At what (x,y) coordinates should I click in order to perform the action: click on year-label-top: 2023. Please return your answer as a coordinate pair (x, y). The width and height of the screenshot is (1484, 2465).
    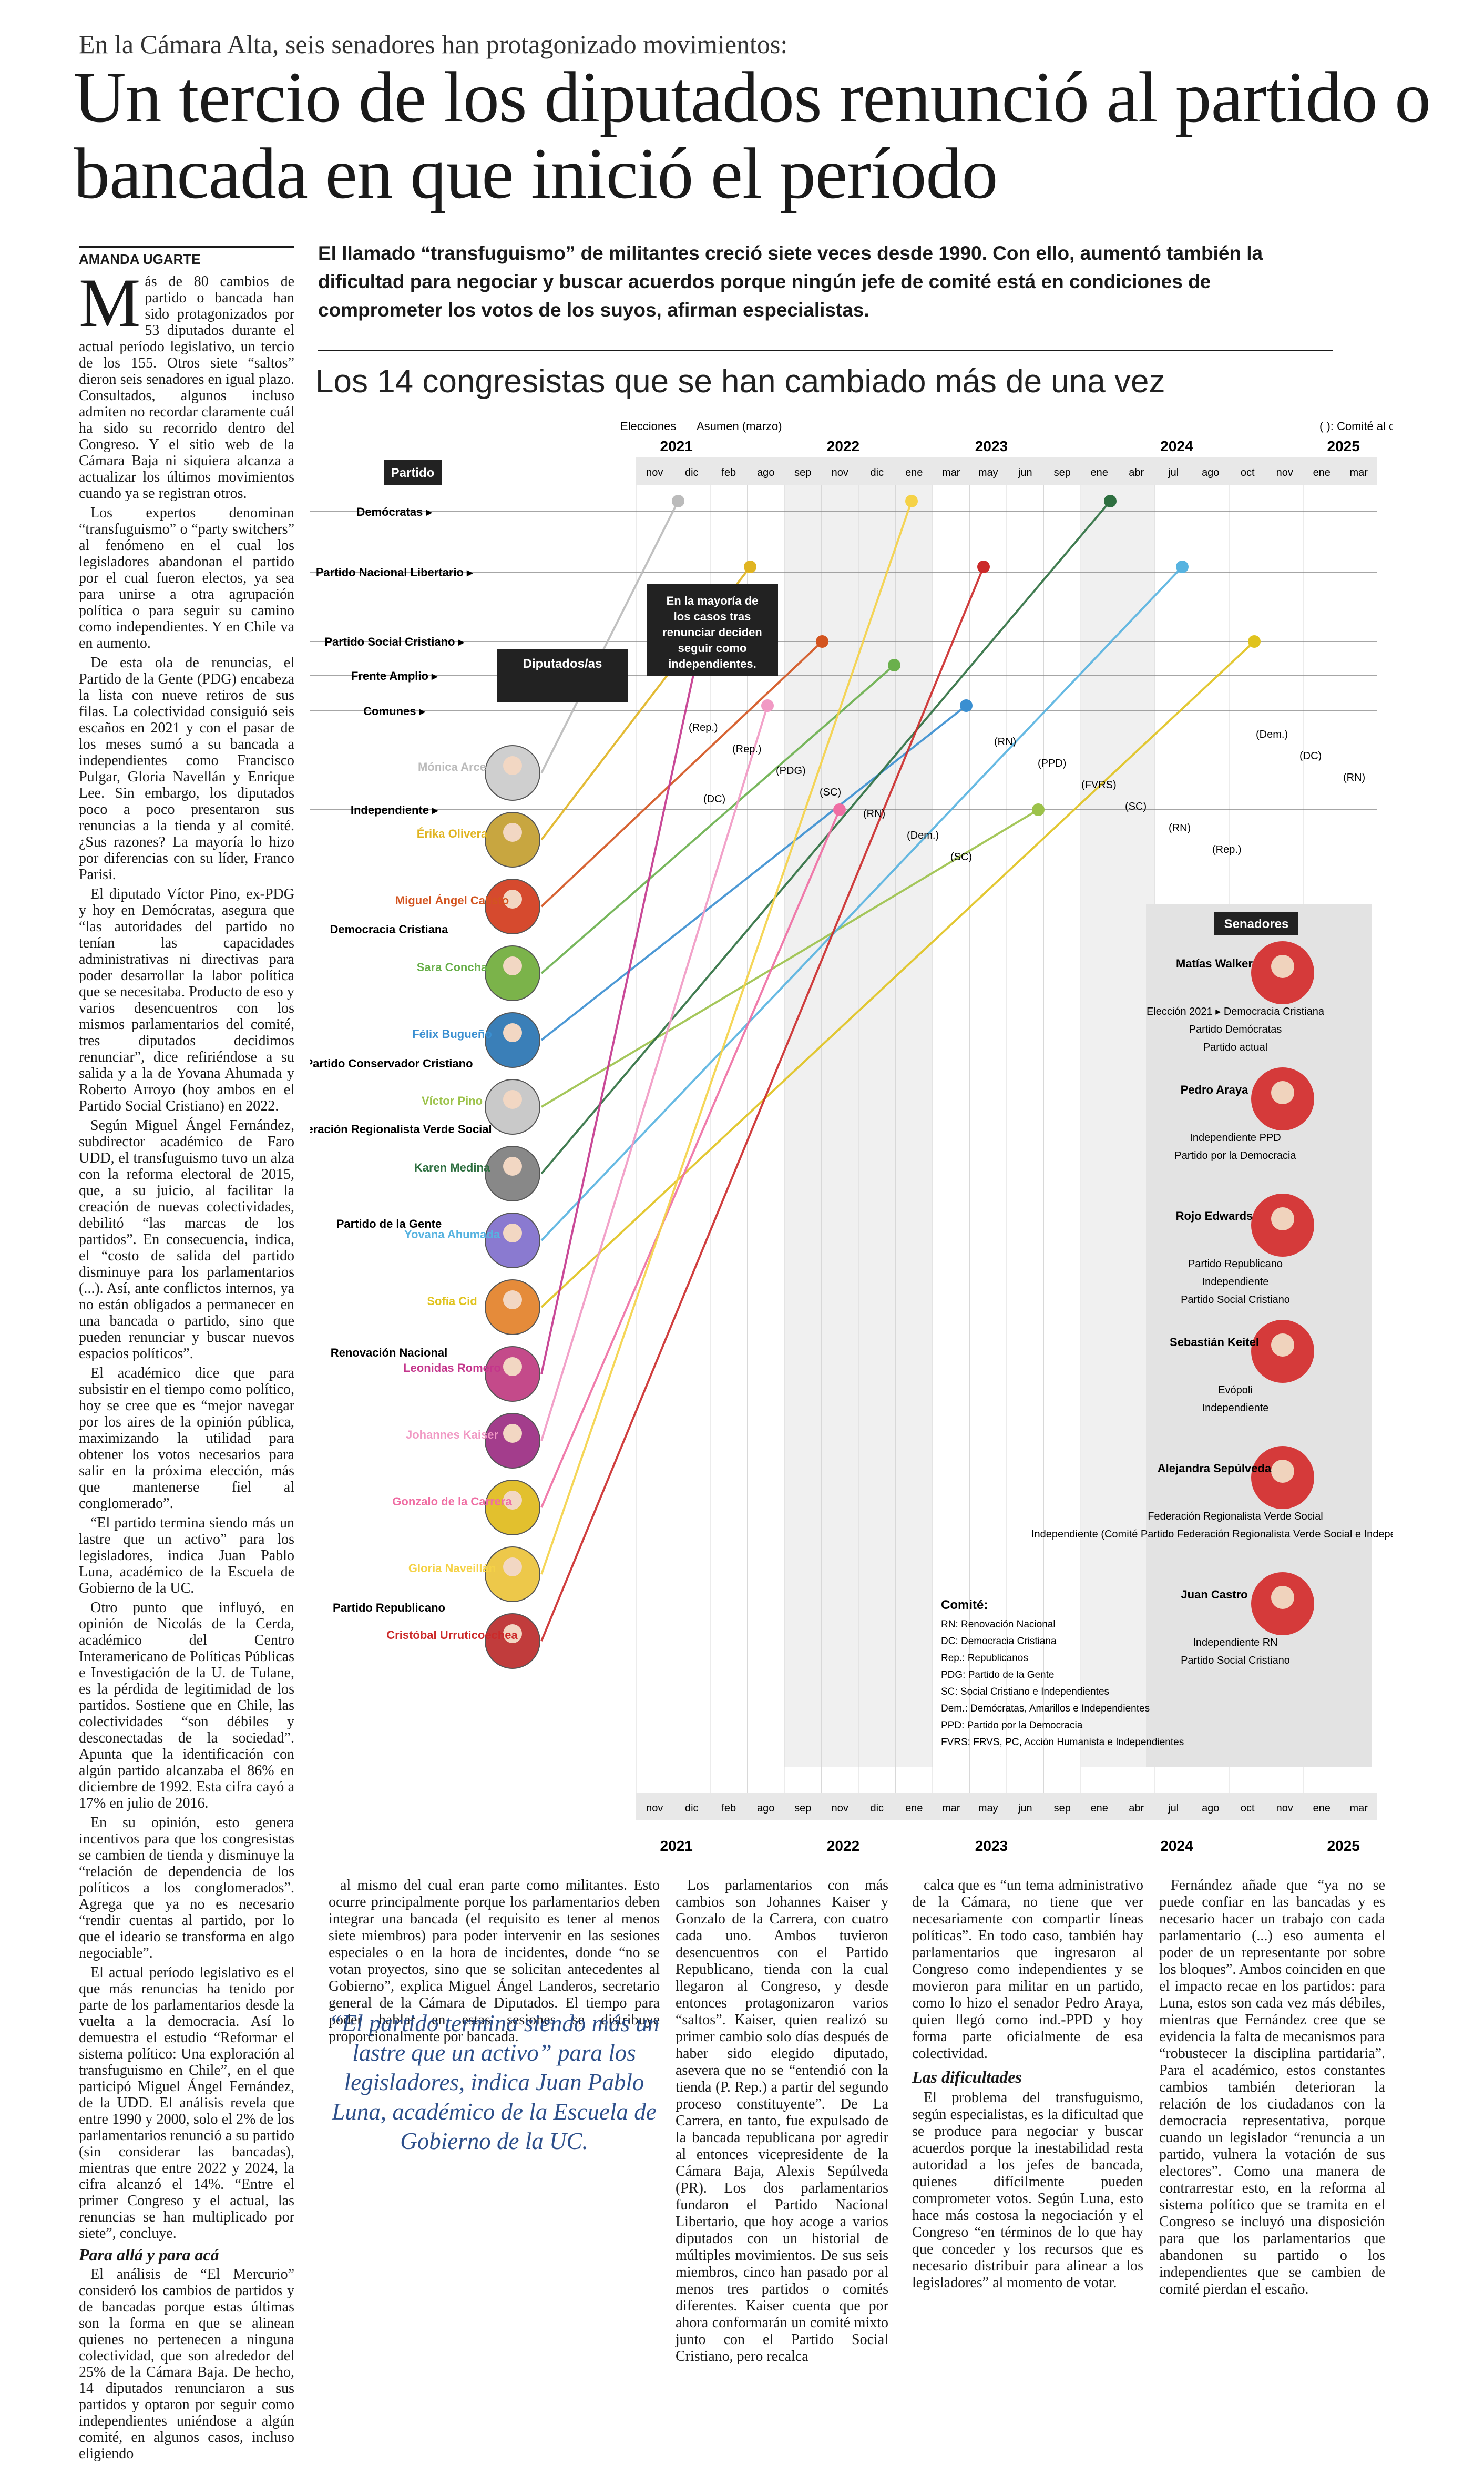
    Looking at the image, I should click on (991, 446).